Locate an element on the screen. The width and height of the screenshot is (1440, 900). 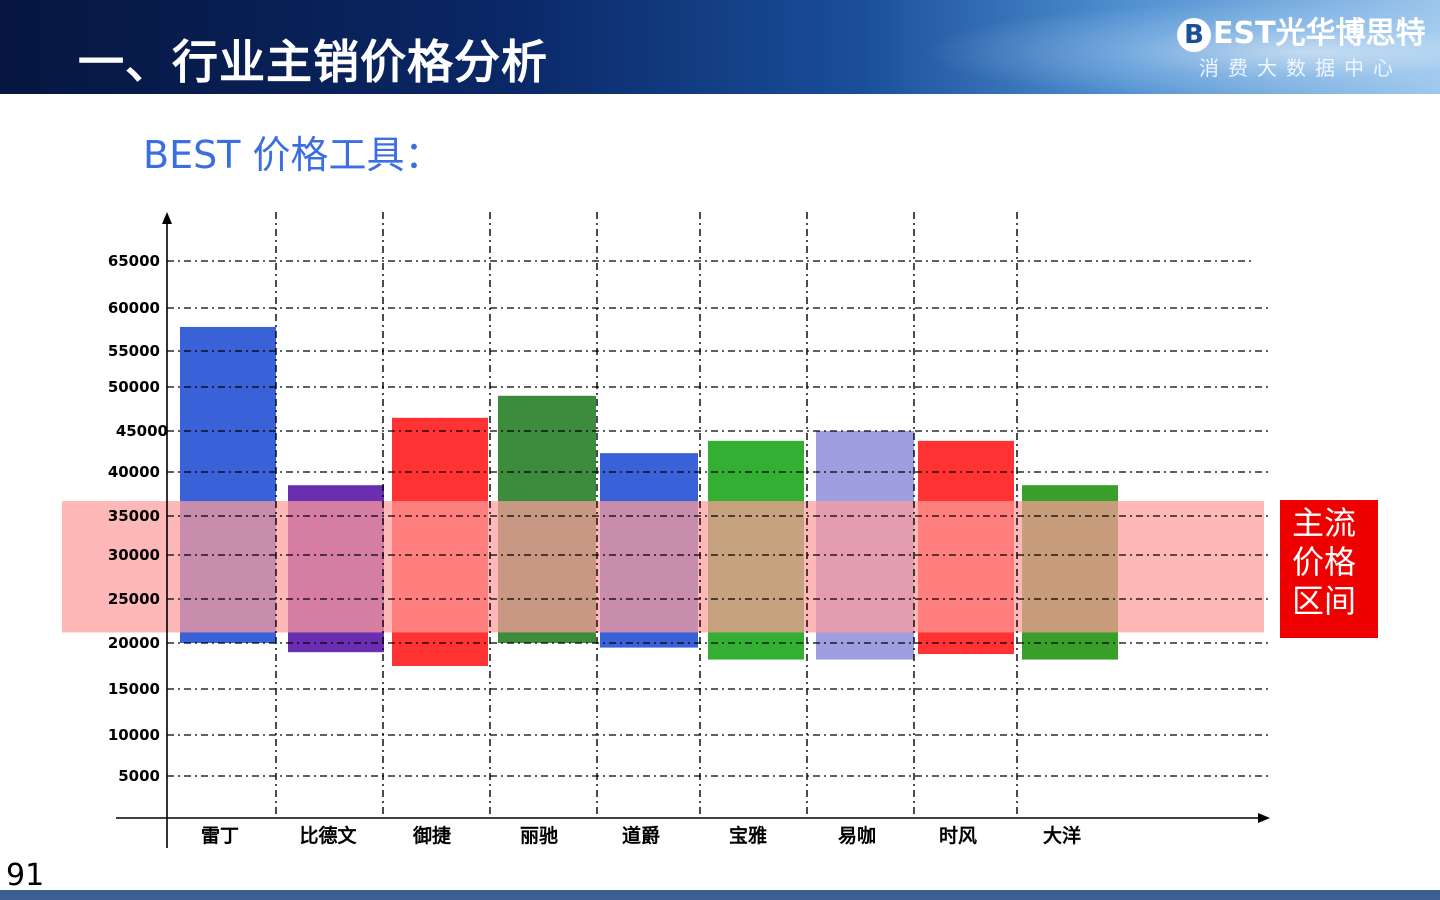
logo-main: B EST光华博思特 is located at coordinates (1301, 30).